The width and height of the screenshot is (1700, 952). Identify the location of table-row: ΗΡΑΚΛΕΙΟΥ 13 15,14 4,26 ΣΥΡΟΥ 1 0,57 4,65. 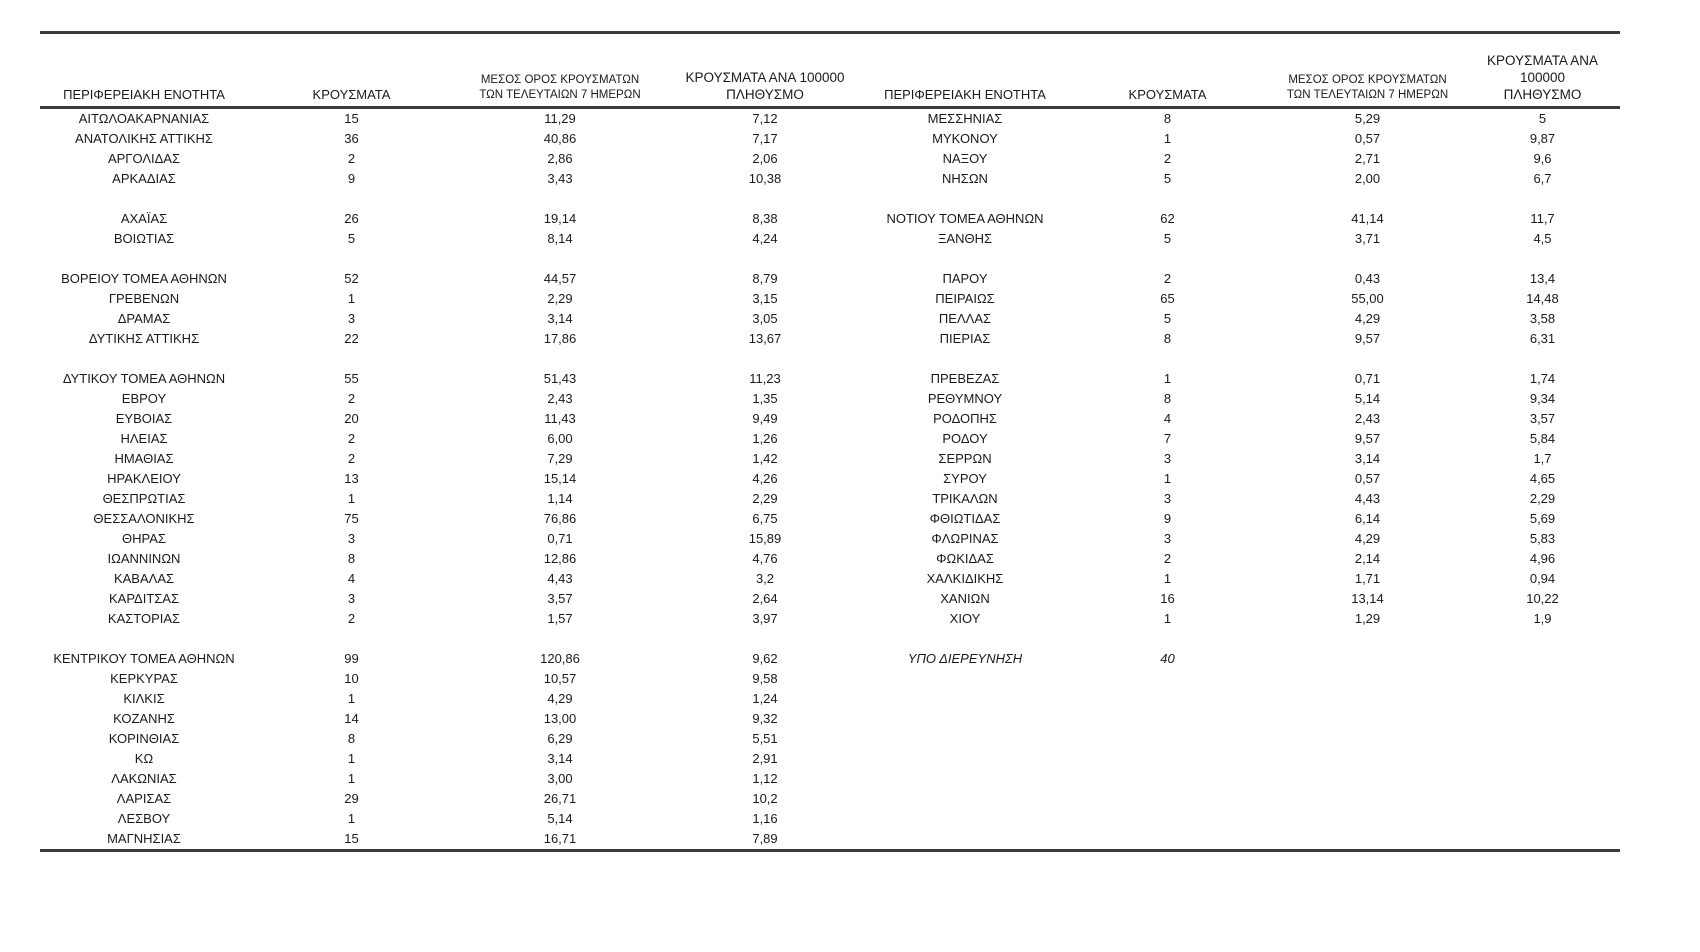
(830, 479).